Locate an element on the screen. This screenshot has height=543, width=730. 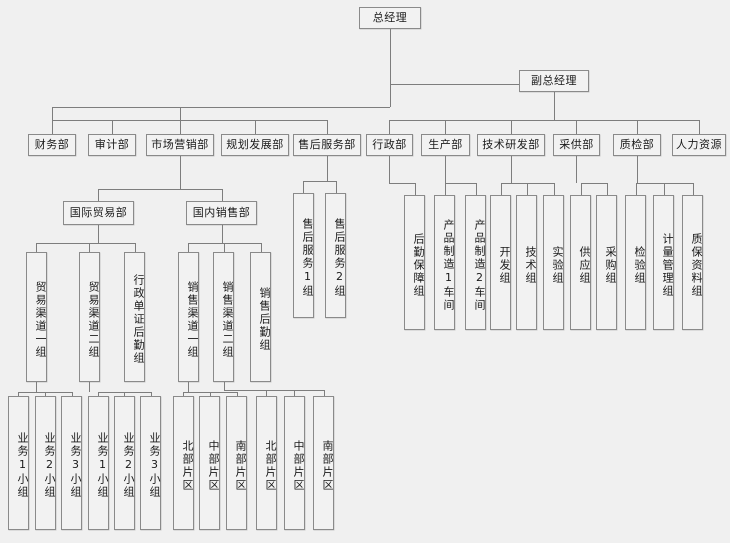
org-node-s1n: 北部片区 is located at coordinates (183, 463).